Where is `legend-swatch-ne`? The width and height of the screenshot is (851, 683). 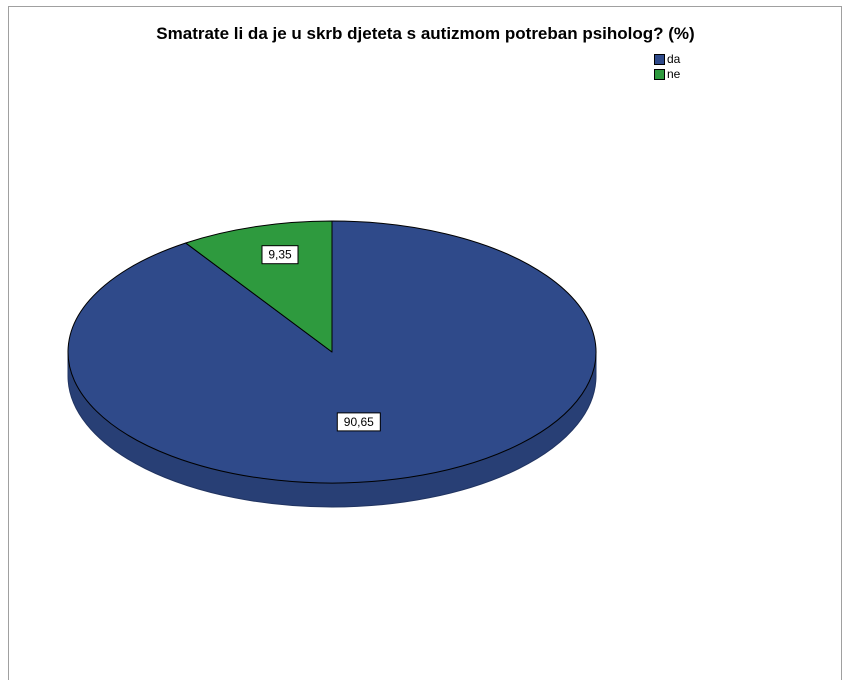 legend-swatch-ne is located at coordinates (659, 74).